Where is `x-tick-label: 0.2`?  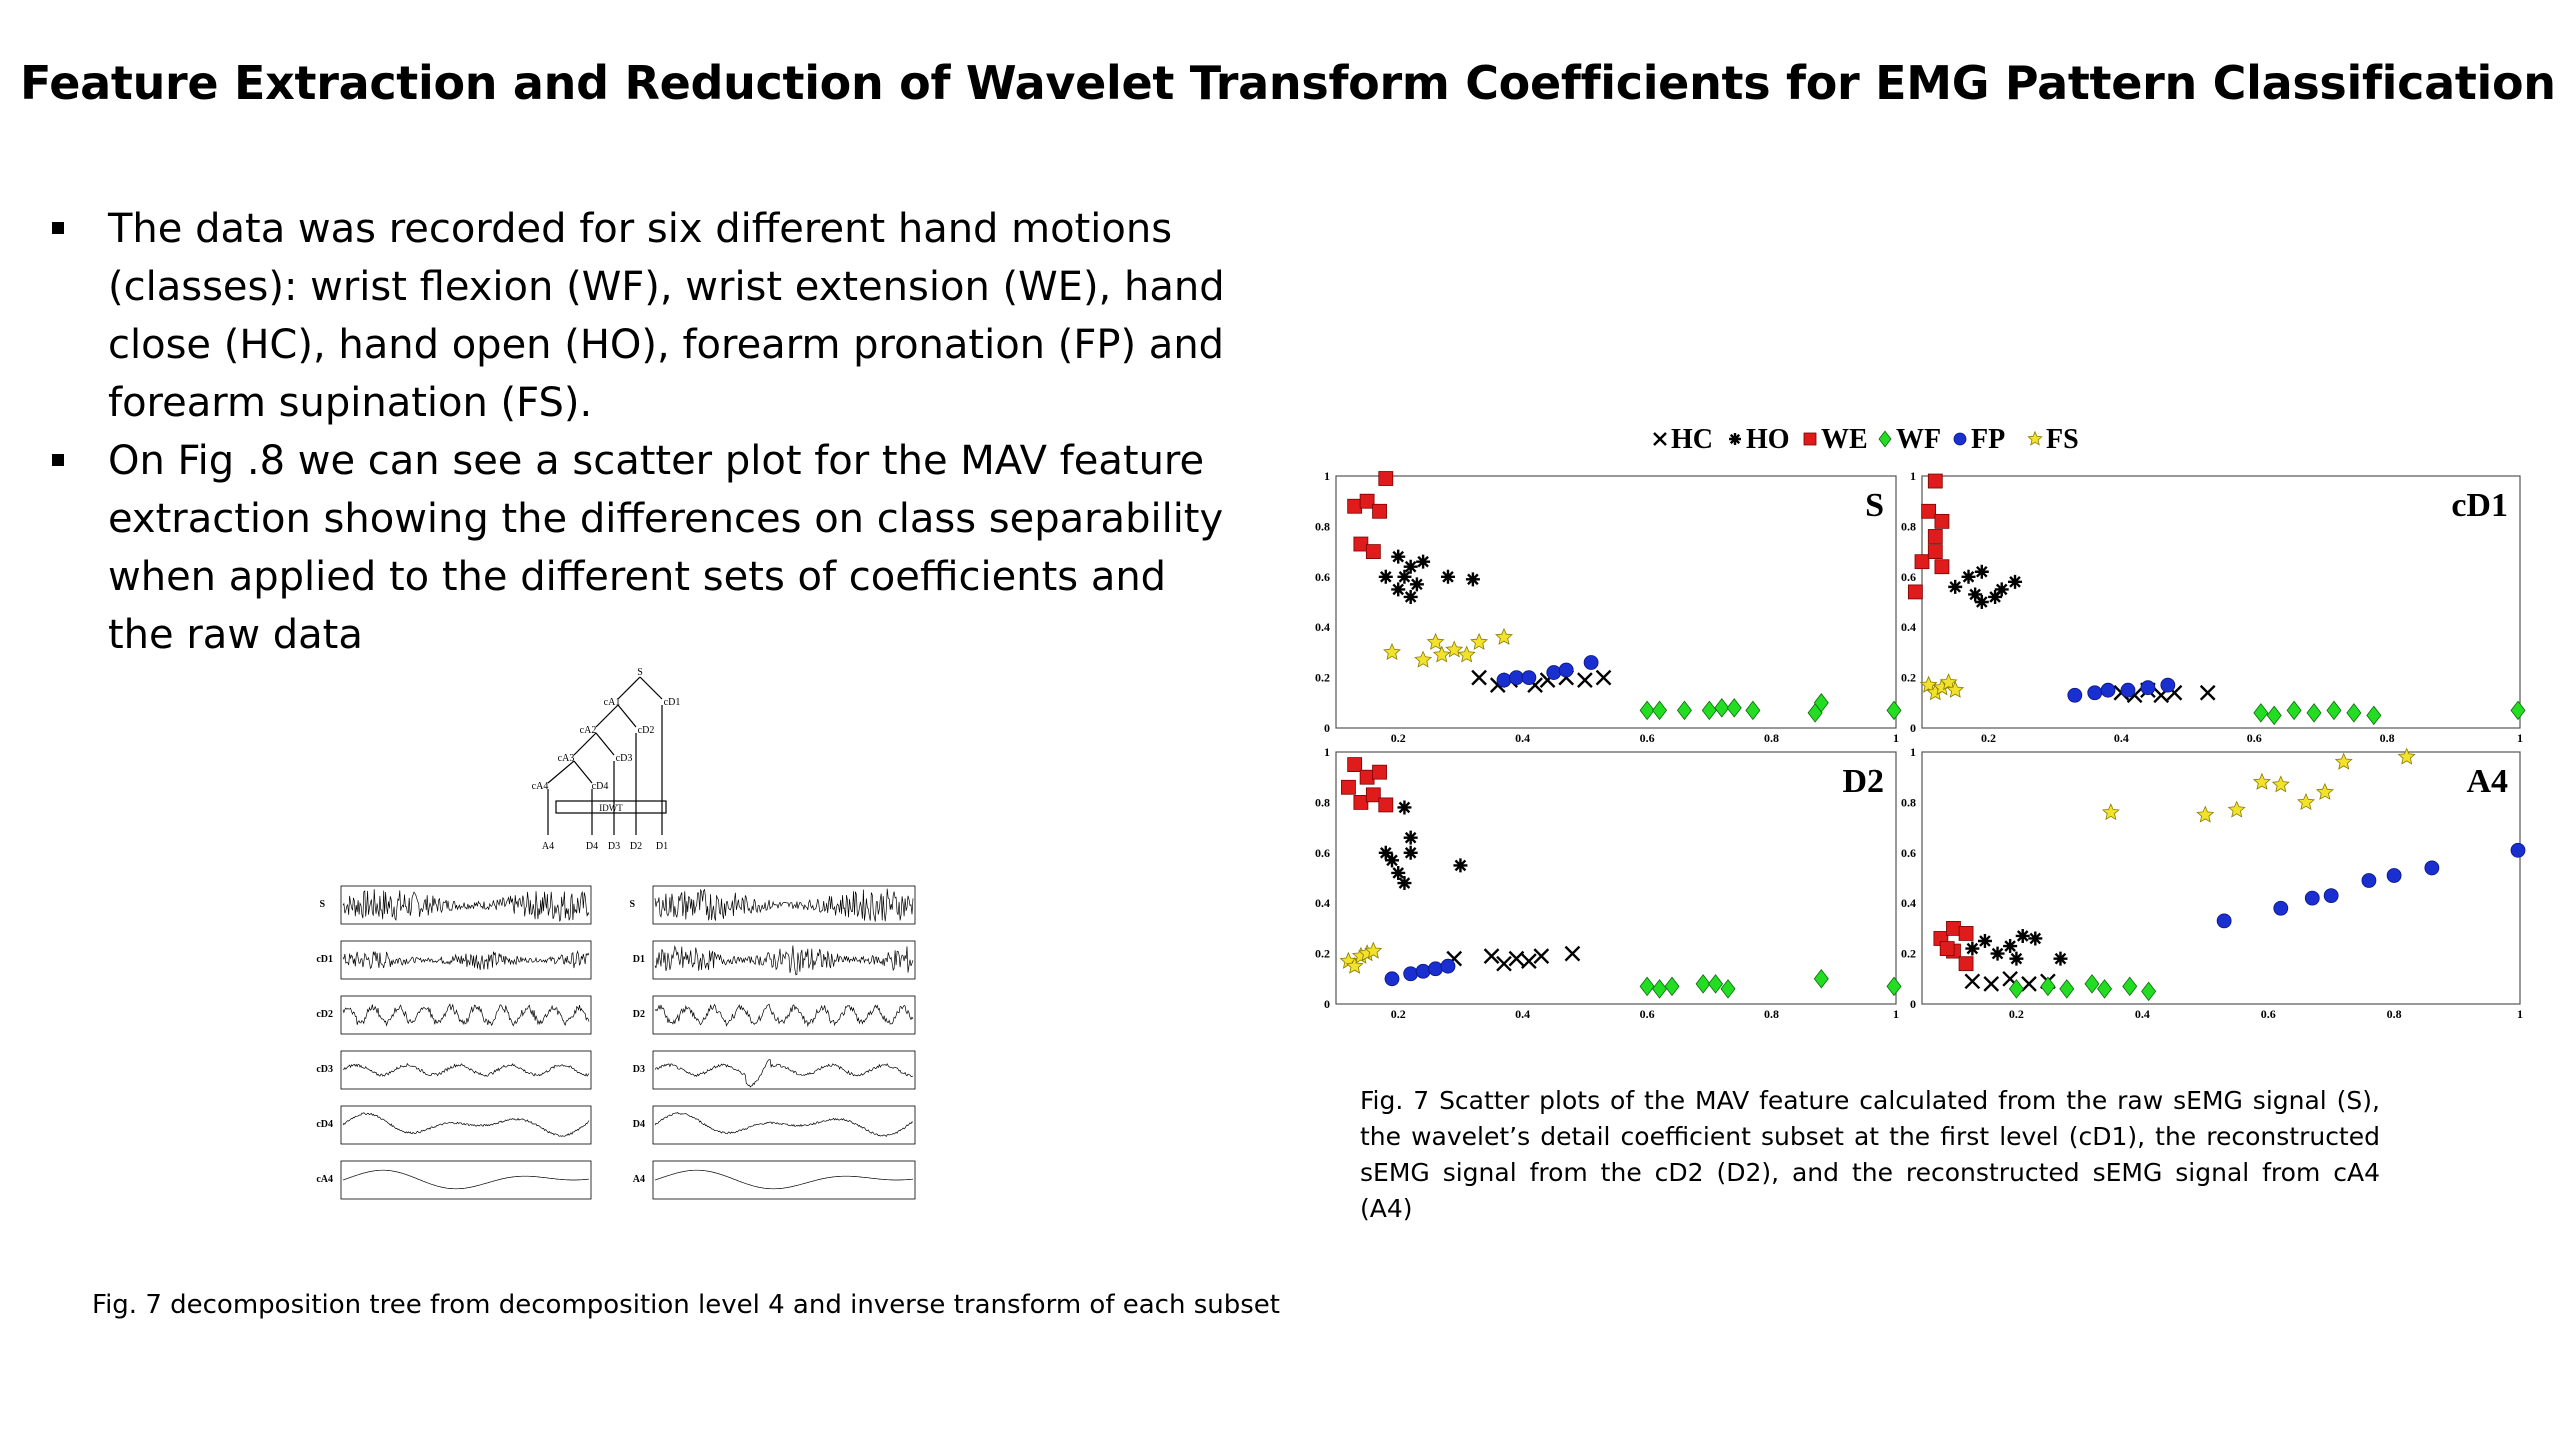
x-tick-label: 0.2 is located at coordinates (1398, 738).